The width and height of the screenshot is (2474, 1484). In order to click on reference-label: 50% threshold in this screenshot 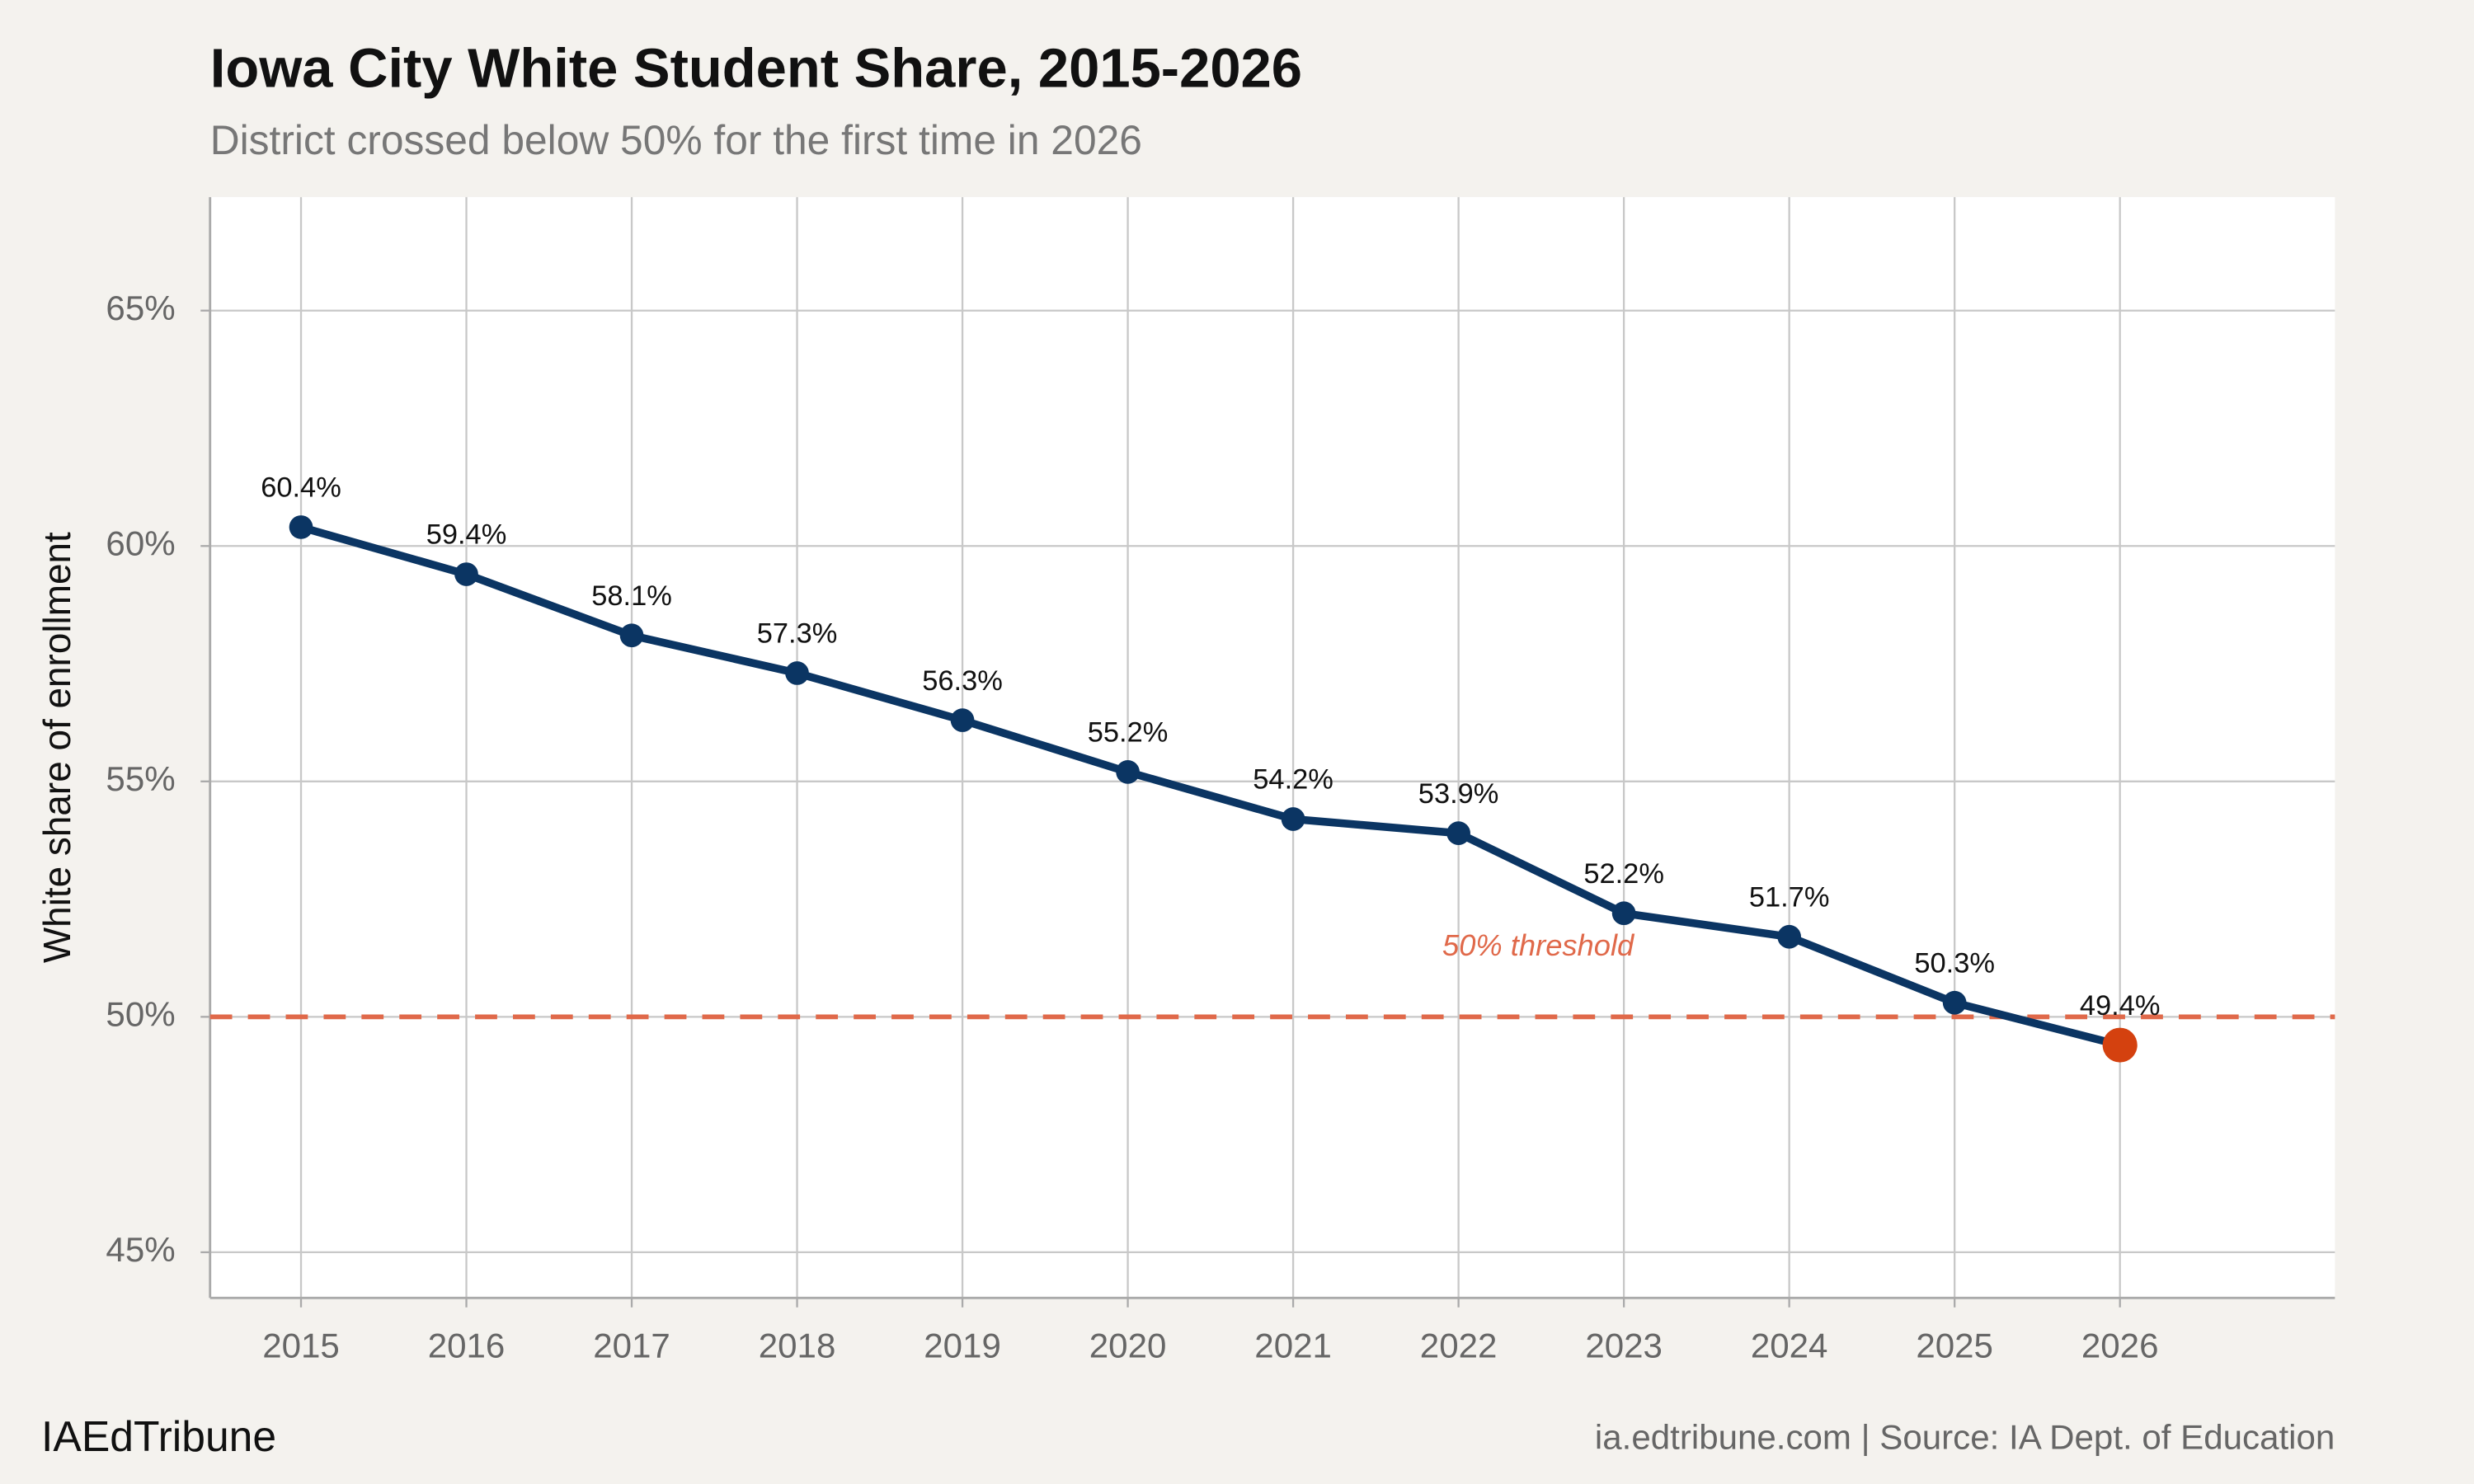, I will do `click(1538, 945)`.